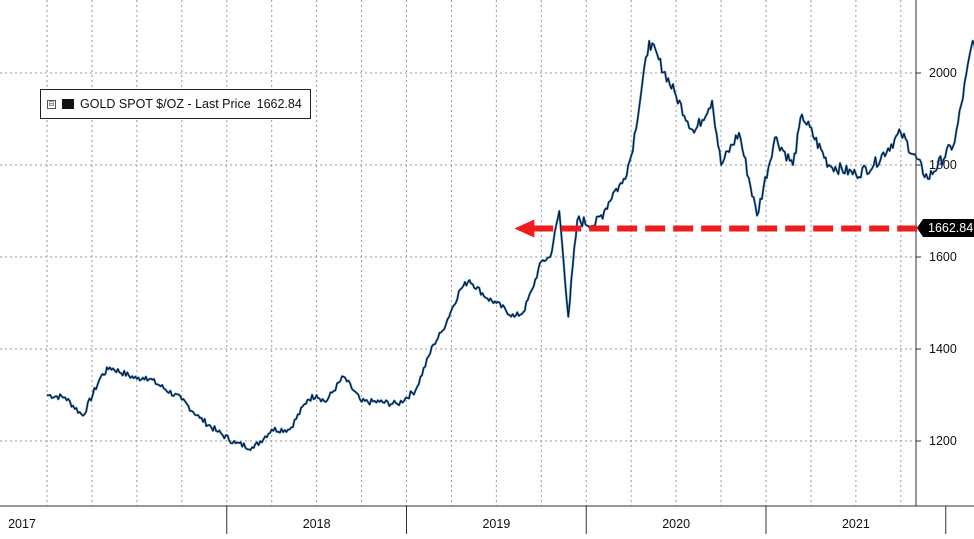 The height and width of the screenshot is (539, 974). Describe the element at coordinates (856, 524) in the screenshot. I see `x-tick-label: 2021` at that location.